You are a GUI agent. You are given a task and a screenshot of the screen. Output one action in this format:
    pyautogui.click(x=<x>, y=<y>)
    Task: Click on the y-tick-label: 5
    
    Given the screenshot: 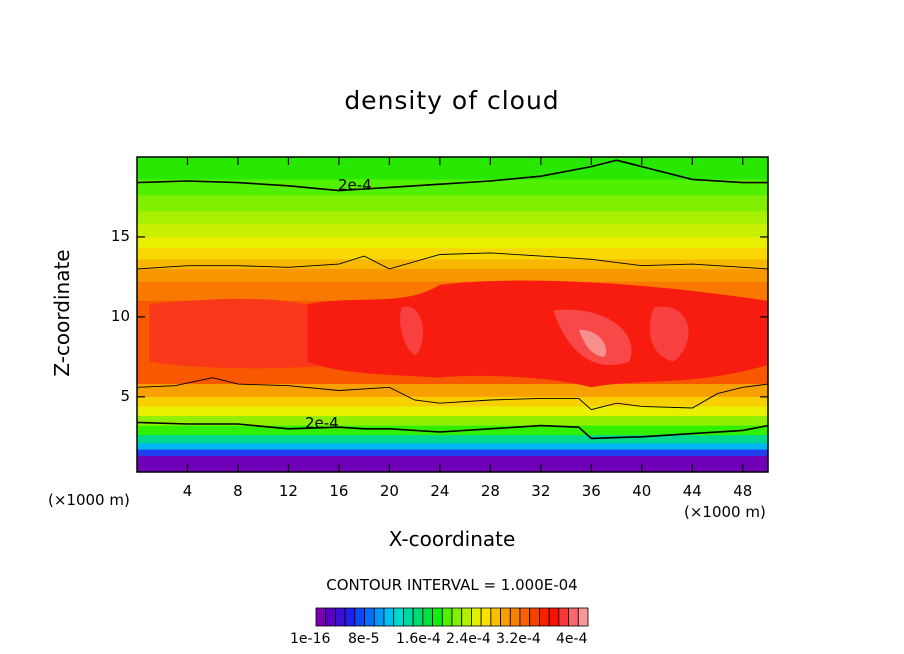 What is the action you would take?
    pyautogui.click(x=125, y=395)
    